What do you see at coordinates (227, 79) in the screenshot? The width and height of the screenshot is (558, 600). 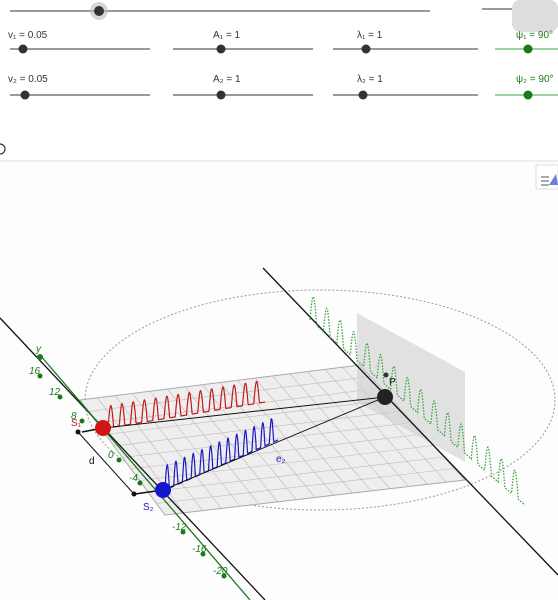 I see `slider-label: A₂ = 1` at bounding box center [227, 79].